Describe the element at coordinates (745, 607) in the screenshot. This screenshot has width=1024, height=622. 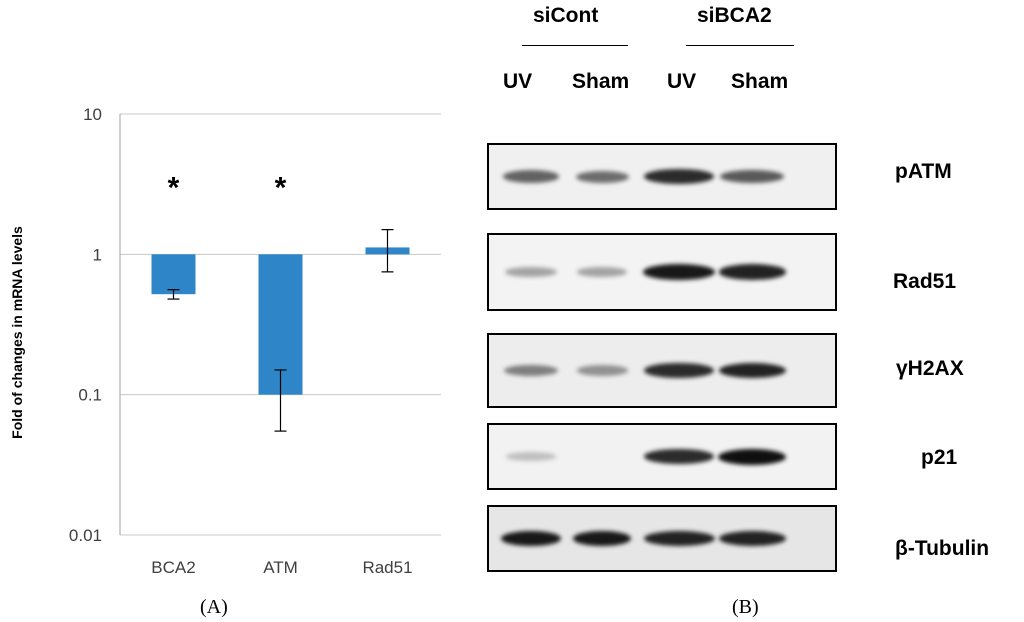
I see `panel-b-label: (B)` at that location.